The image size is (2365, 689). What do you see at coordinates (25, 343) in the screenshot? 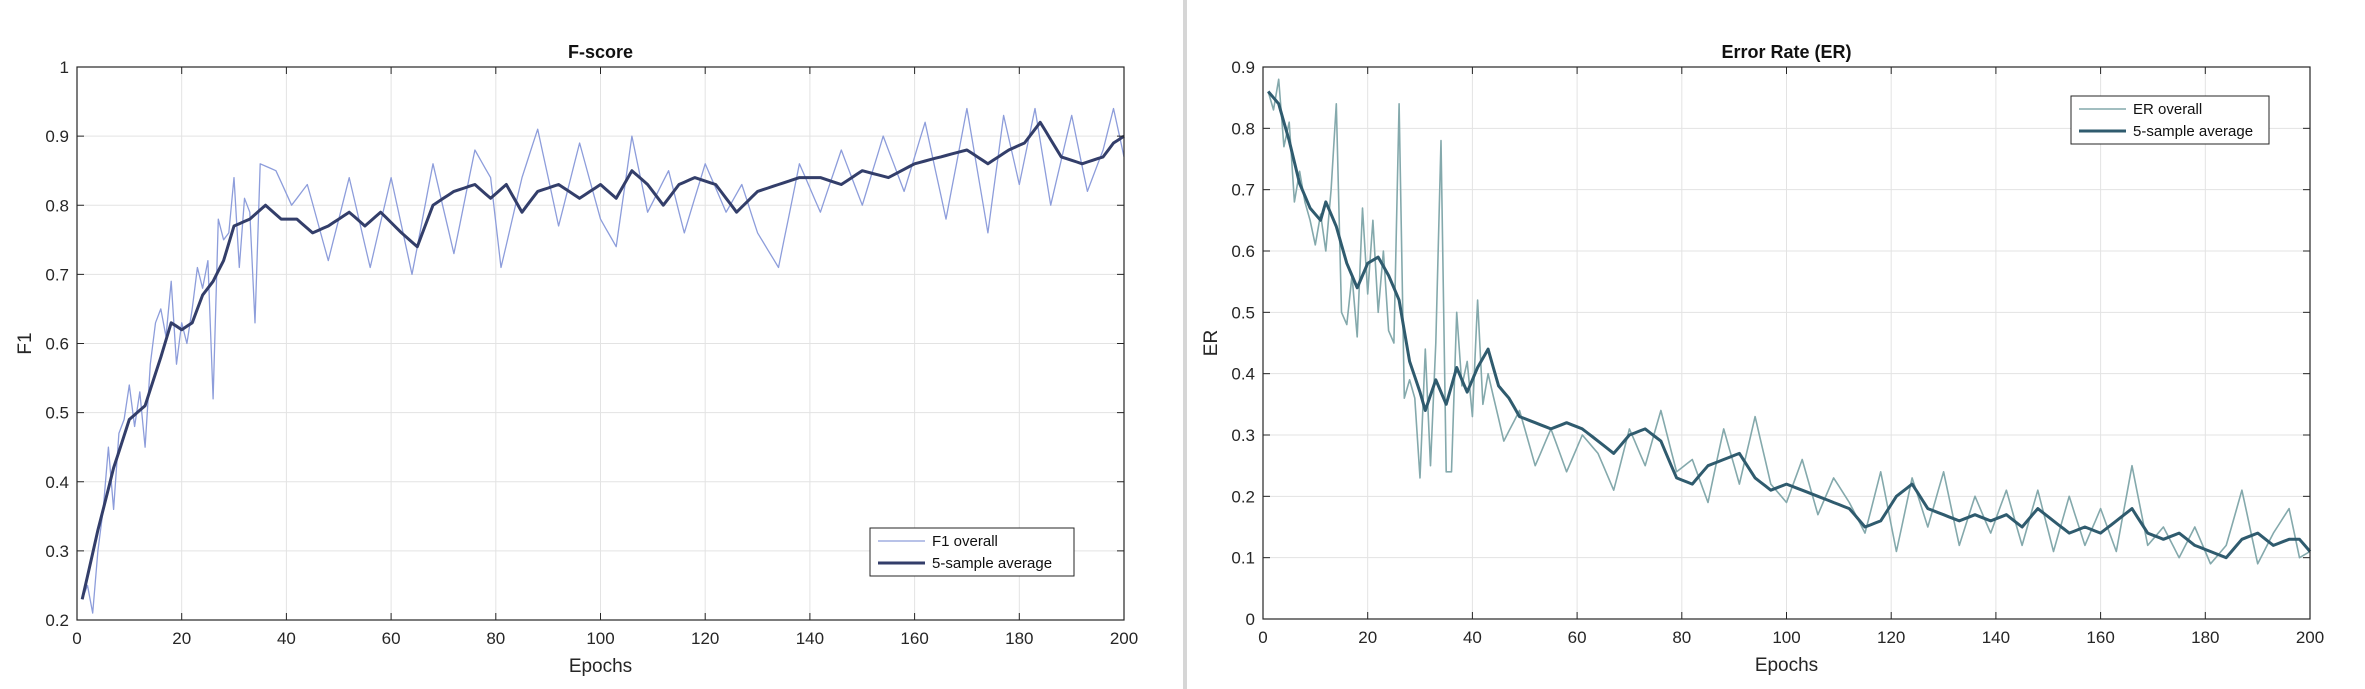
I see `fscore-y-axis-label: F1` at bounding box center [25, 343].